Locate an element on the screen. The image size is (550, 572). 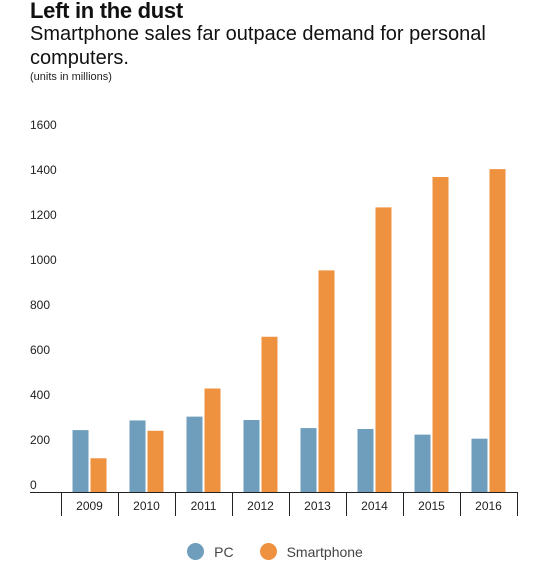
y-tick-label: 1600 is located at coordinates (43, 125).